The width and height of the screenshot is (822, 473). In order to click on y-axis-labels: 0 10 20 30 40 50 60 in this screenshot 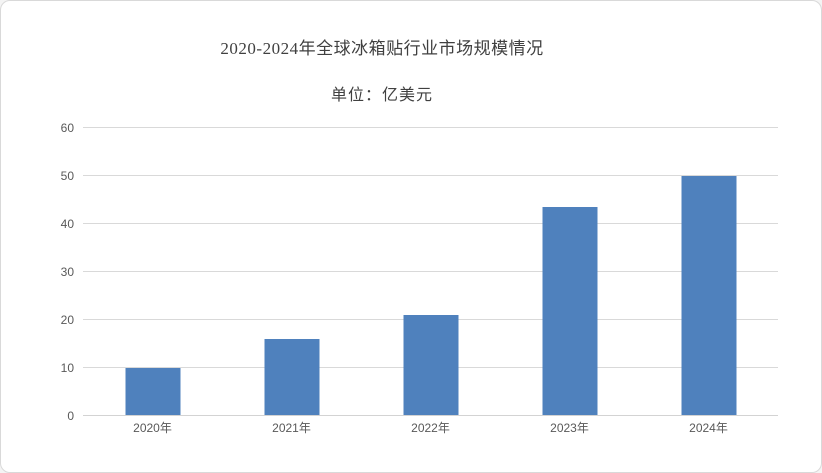, I will do `click(57, 272)`.